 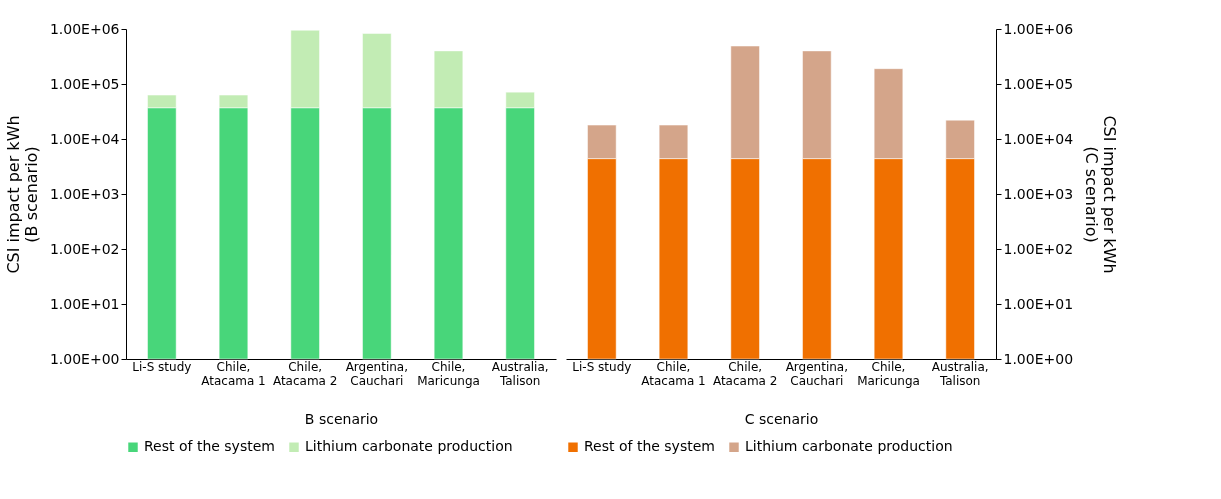 I want to click on y2-tick-label: 1.00E+00, so click(x=1038, y=358).